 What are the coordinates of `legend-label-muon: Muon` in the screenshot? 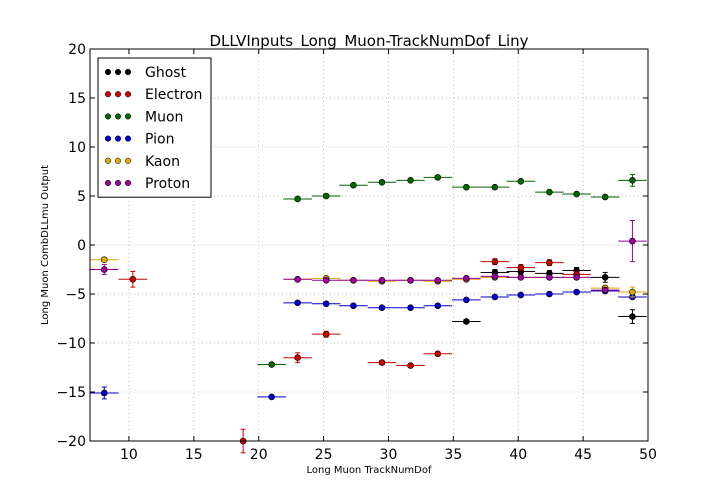 It's located at (164, 117).